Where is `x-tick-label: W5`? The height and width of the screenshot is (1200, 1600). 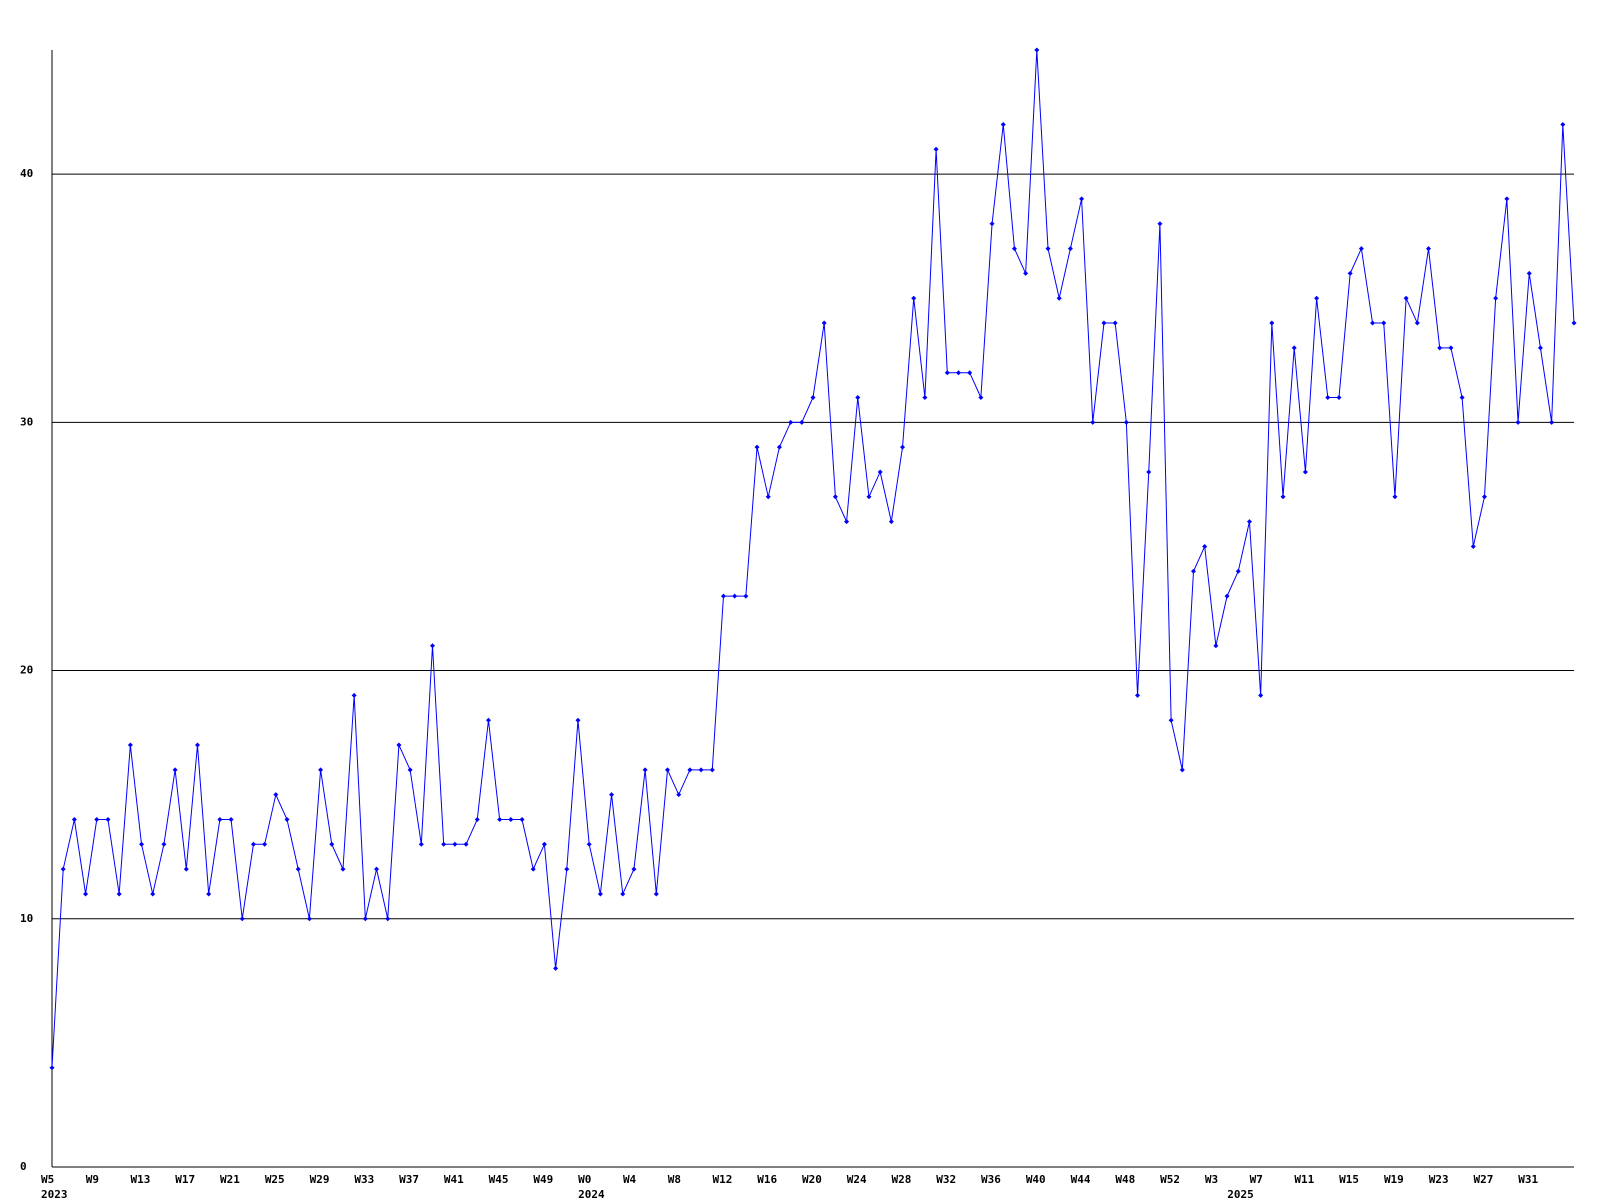
x-tick-label: W5 is located at coordinates (47, 1179).